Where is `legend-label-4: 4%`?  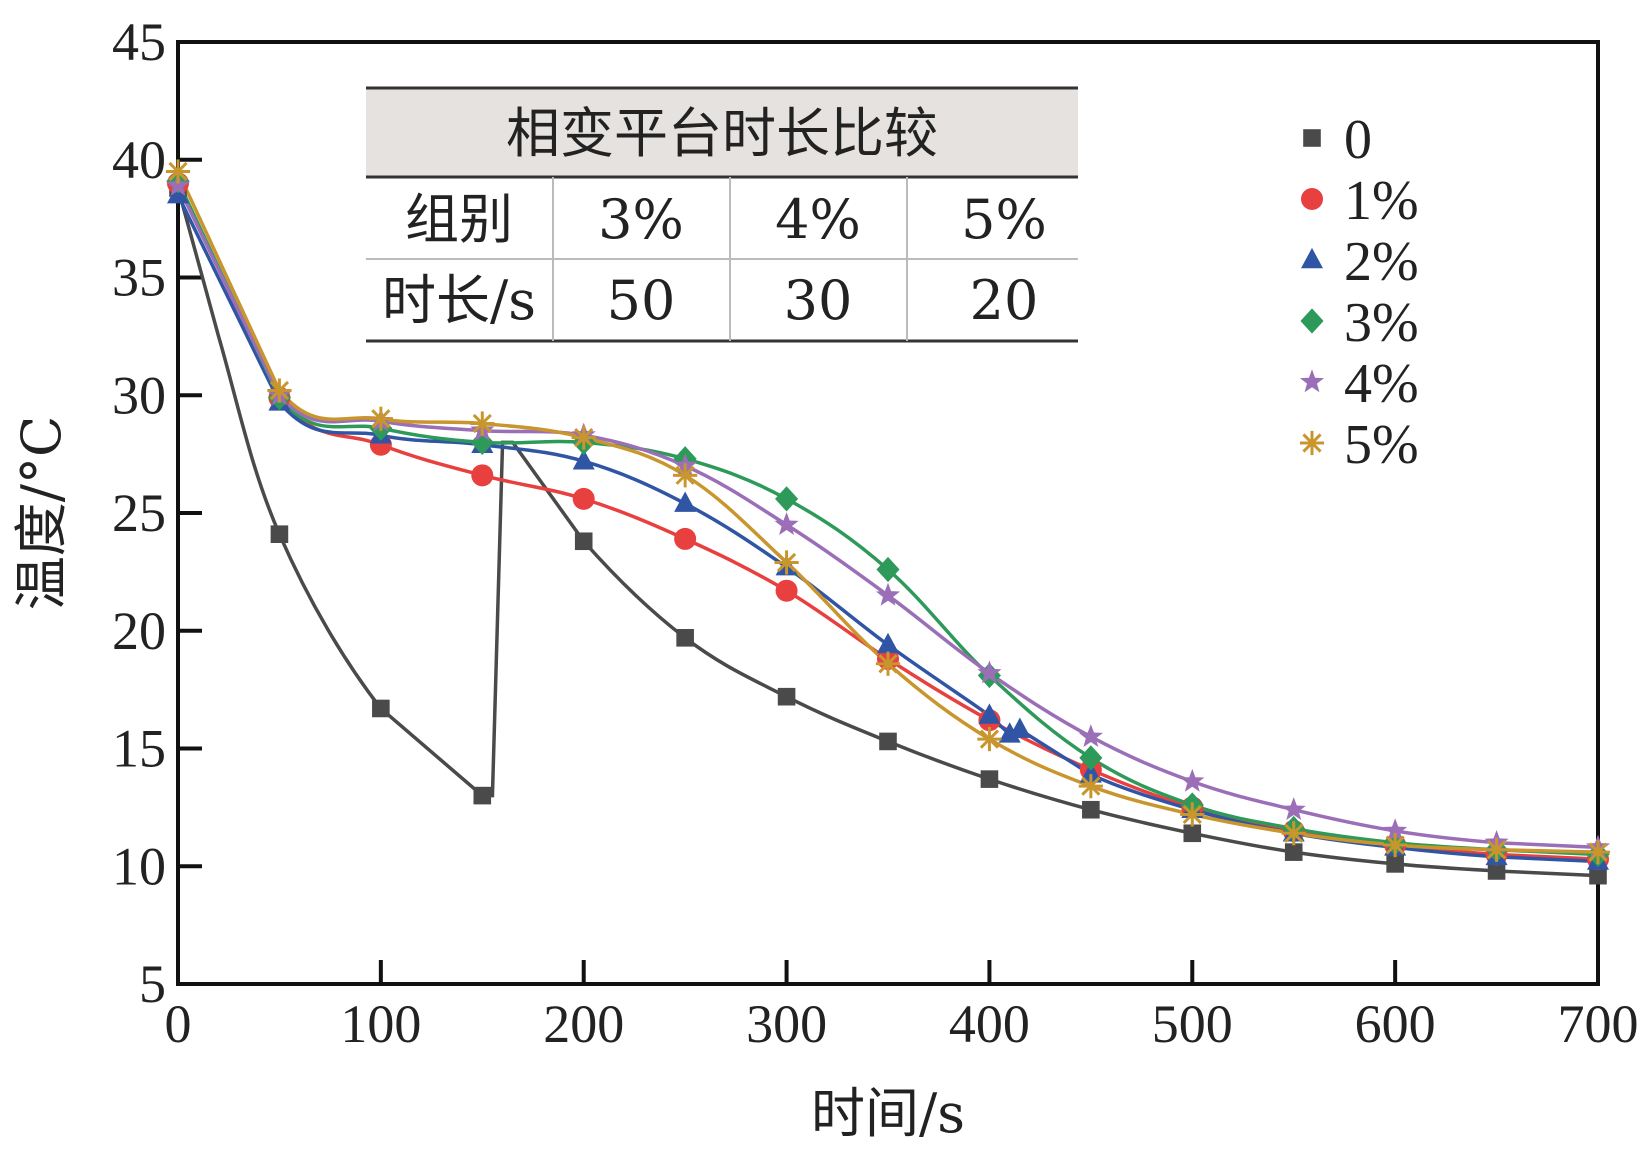
legend-label-4: 4% is located at coordinates (1381, 384).